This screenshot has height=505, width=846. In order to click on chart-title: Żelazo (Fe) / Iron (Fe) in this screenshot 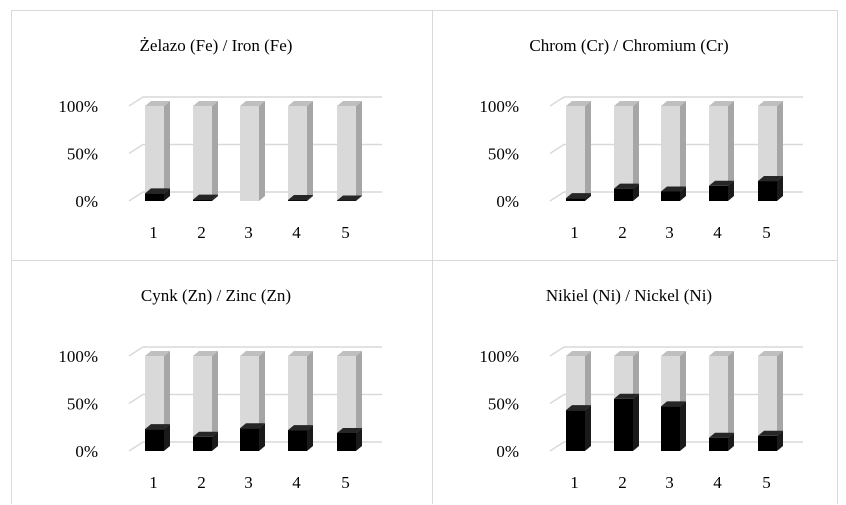, I will do `click(216, 45)`.